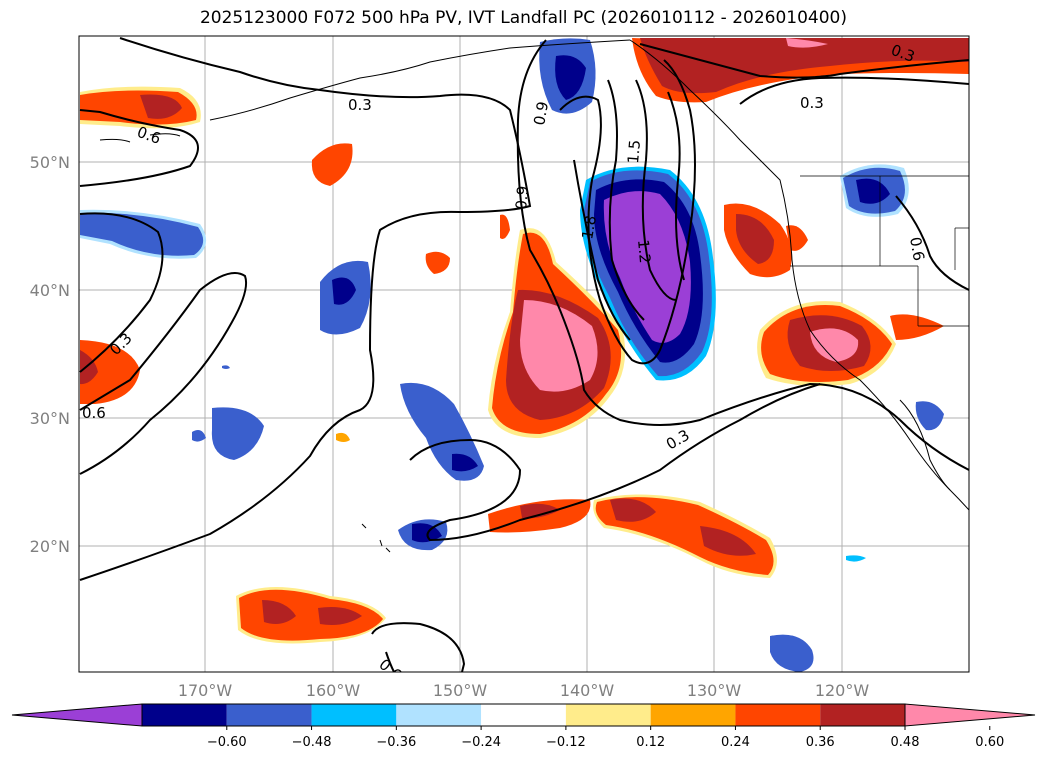 The image size is (1047, 765). Describe the element at coordinates (50, 162) in the screenshot. I see `lat-label: 50°N` at that location.